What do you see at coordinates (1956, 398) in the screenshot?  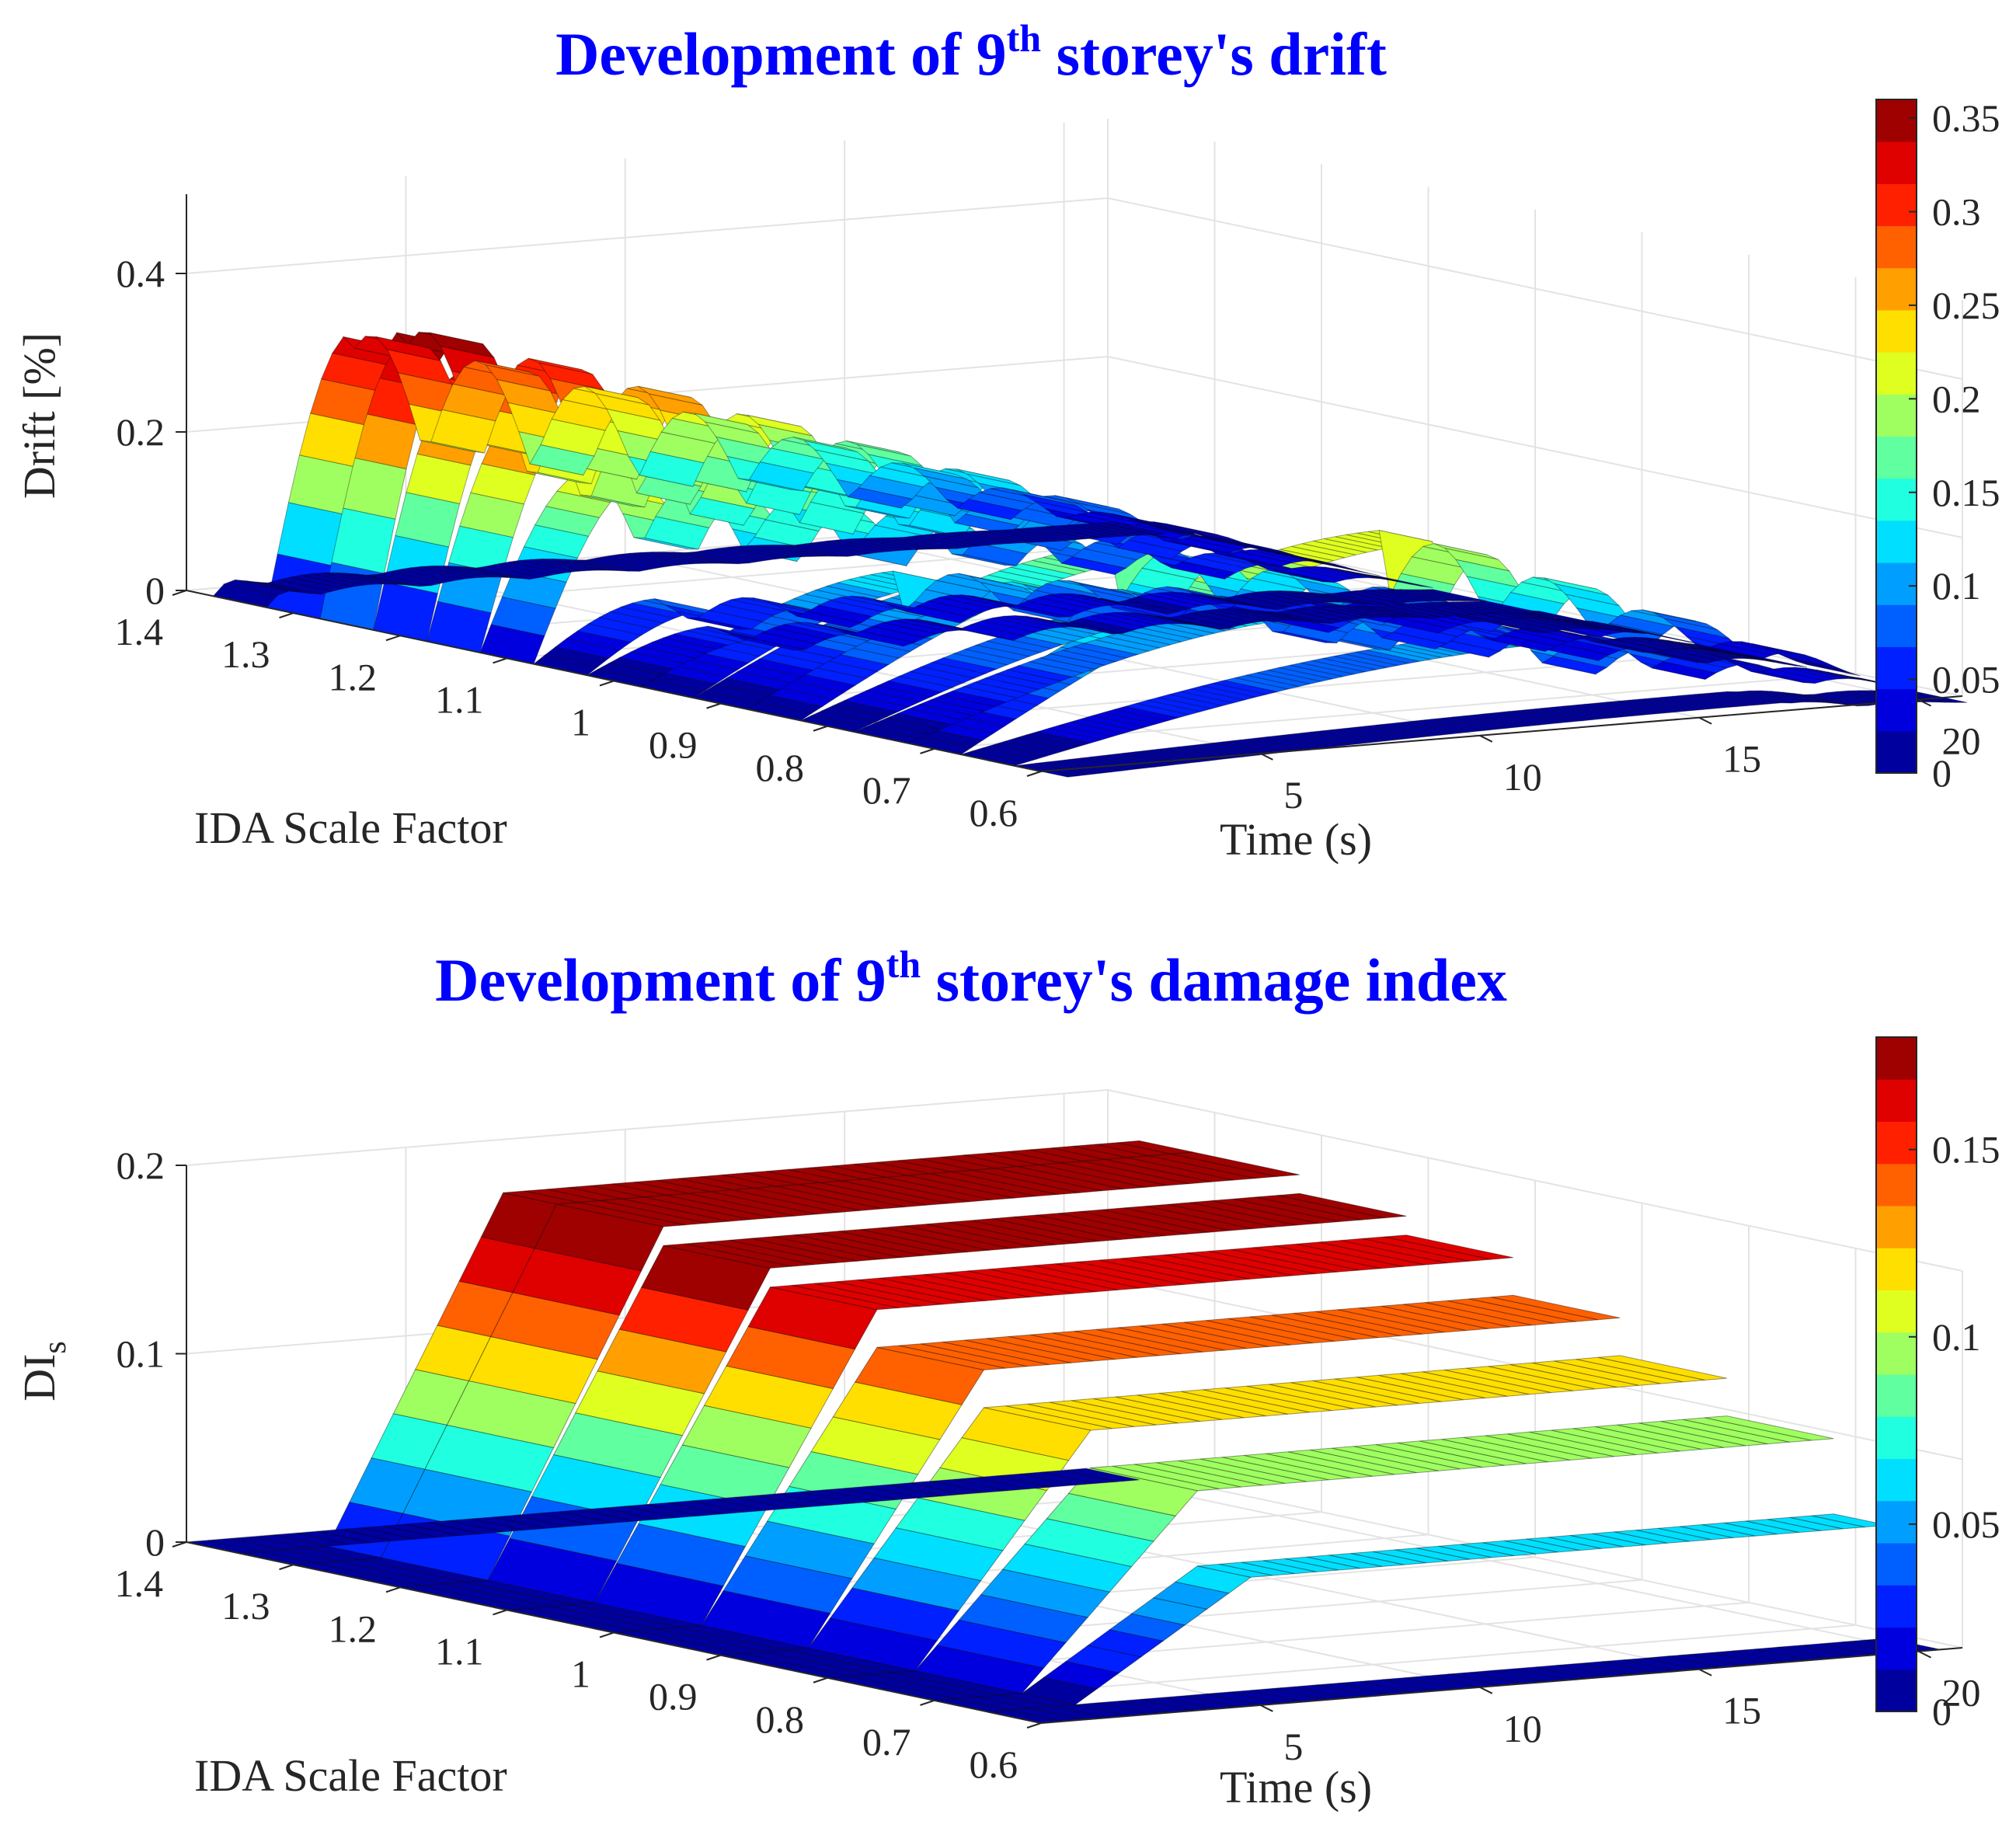 I see `colorbar-tick-label: 0.2` at bounding box center [1956, 398].